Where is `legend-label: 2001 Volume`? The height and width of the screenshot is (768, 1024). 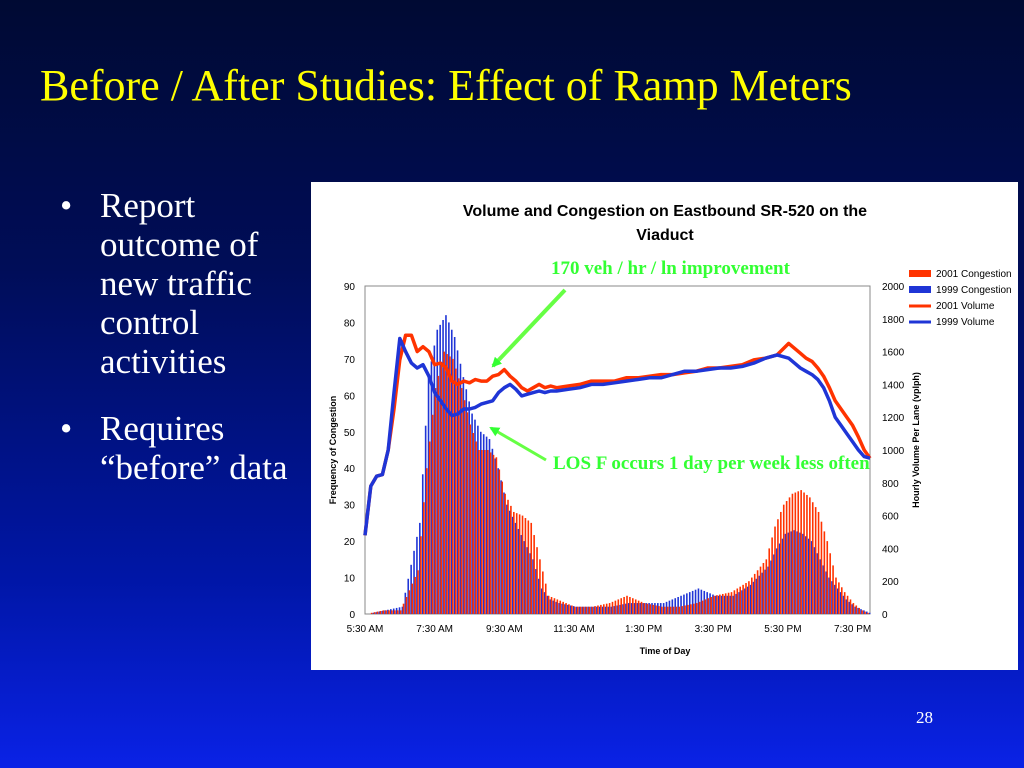
legend-label: 2001 Volume is located at coordinates (965, 306).